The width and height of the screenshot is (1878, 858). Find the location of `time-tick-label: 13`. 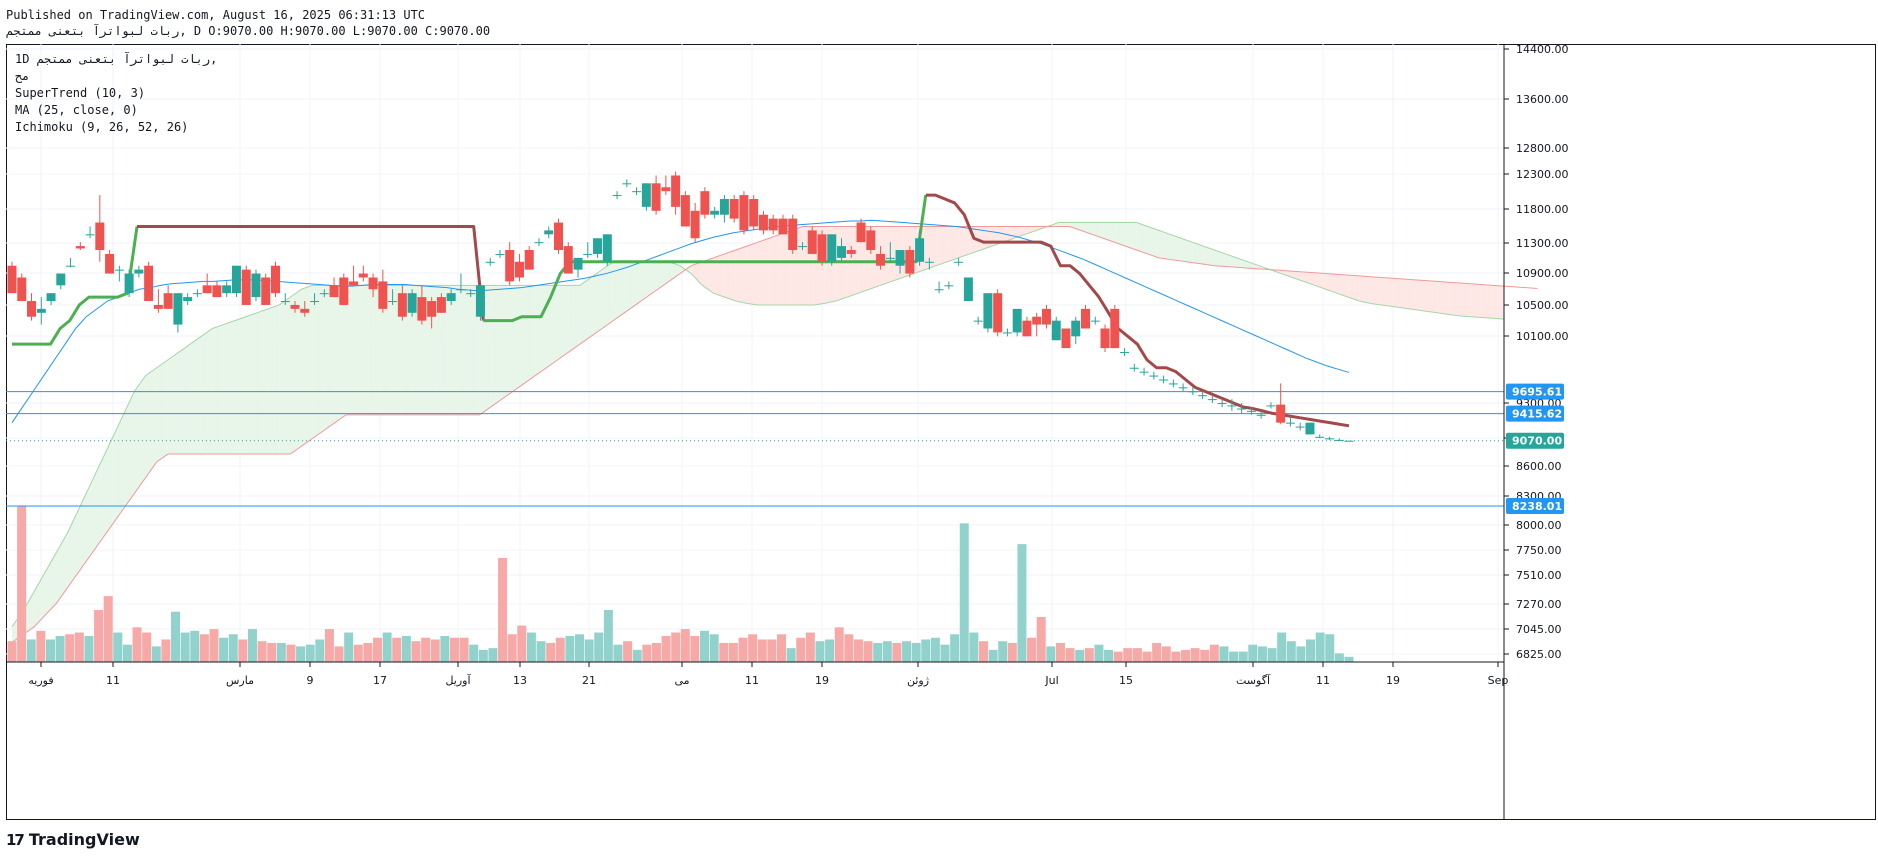

time-tick-label: 13 is located at coordinates (520, 680).